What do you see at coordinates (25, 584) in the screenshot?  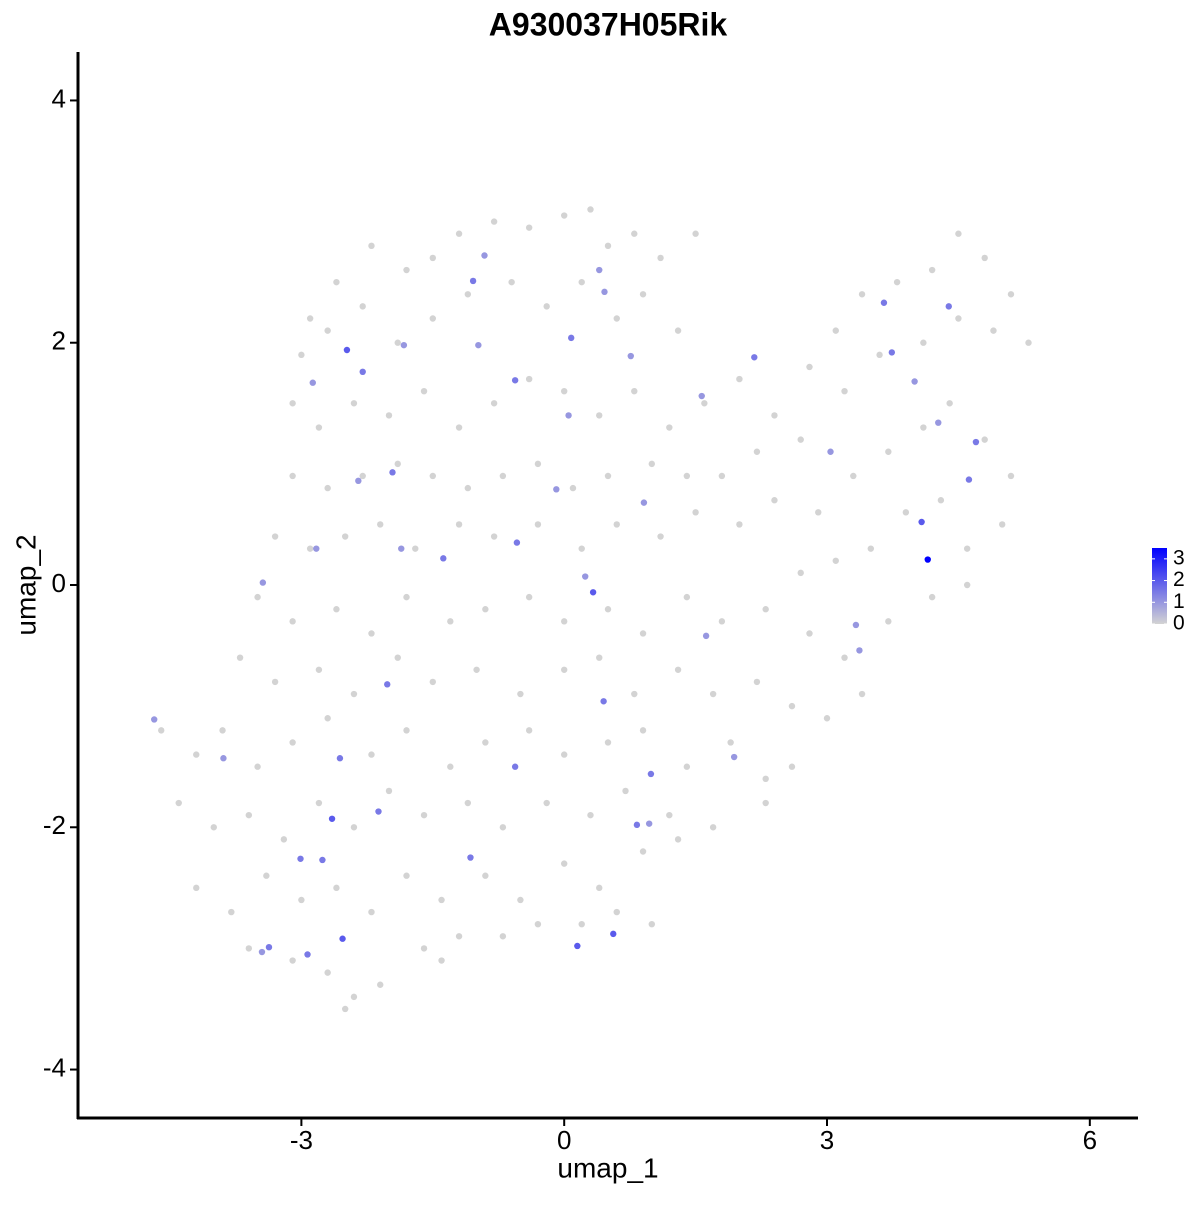 I see `y-axis-title: umap_2` at bounding box center [25, 584].